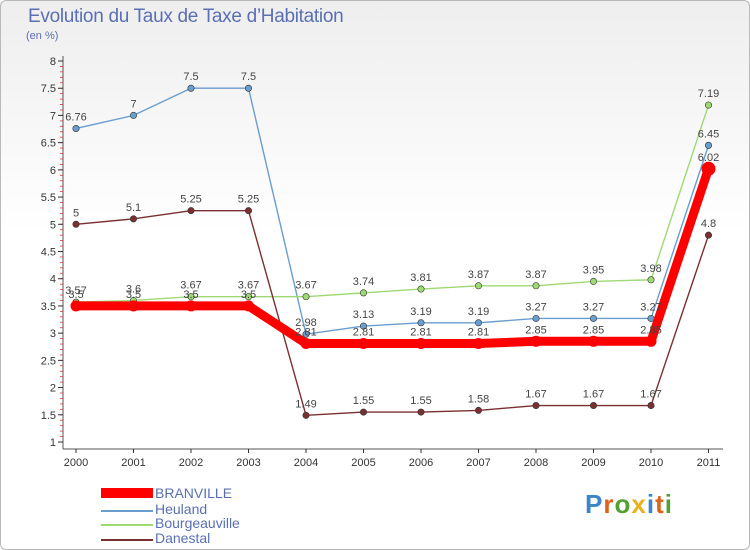  I want to click on legend-swatch-danestal, so click(127, 540).